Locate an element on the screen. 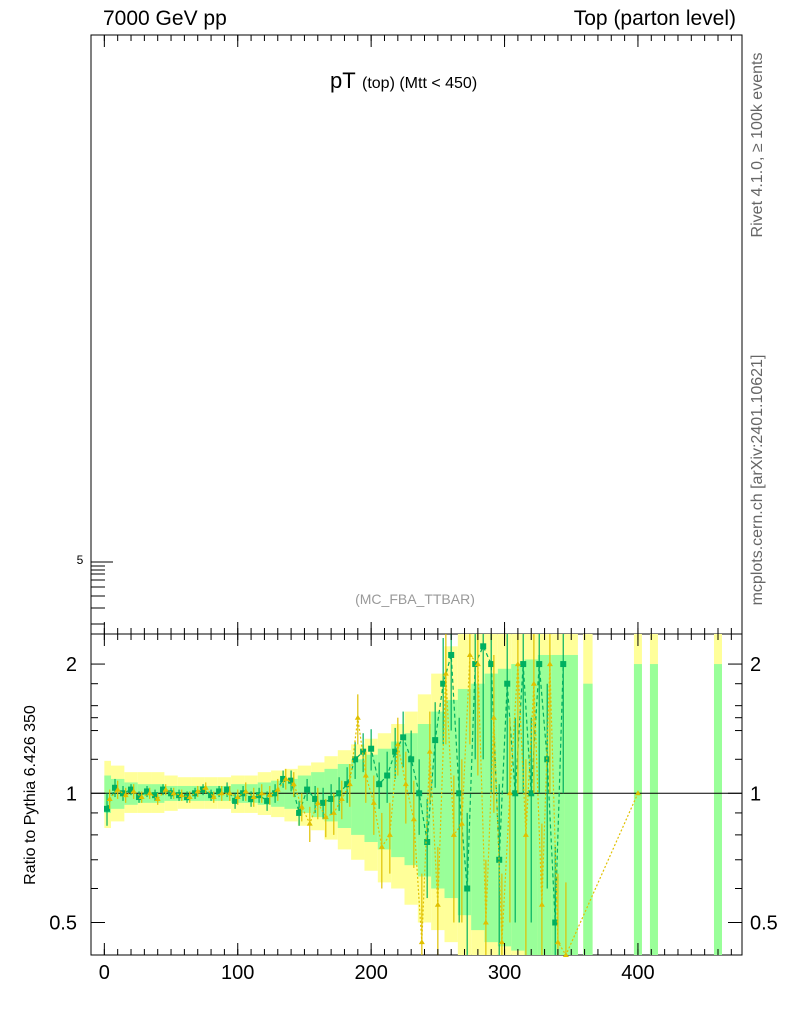 The height and width of the screenshot is (1024, 786). ratio-y-tick-label: 0.5 is located at coordinates (63, 923).